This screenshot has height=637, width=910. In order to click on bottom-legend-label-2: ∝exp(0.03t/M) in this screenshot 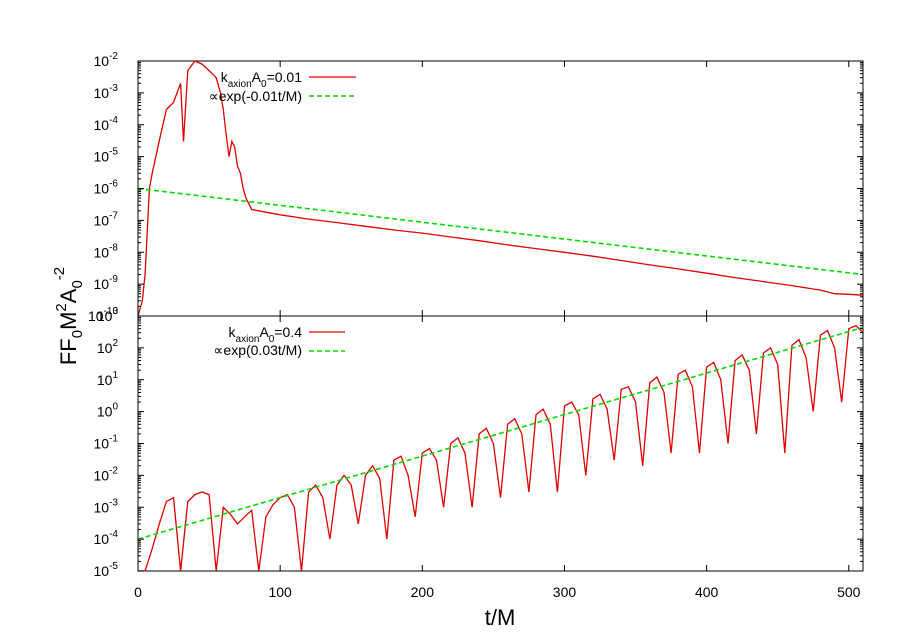, I will do `click(257, 350)`.